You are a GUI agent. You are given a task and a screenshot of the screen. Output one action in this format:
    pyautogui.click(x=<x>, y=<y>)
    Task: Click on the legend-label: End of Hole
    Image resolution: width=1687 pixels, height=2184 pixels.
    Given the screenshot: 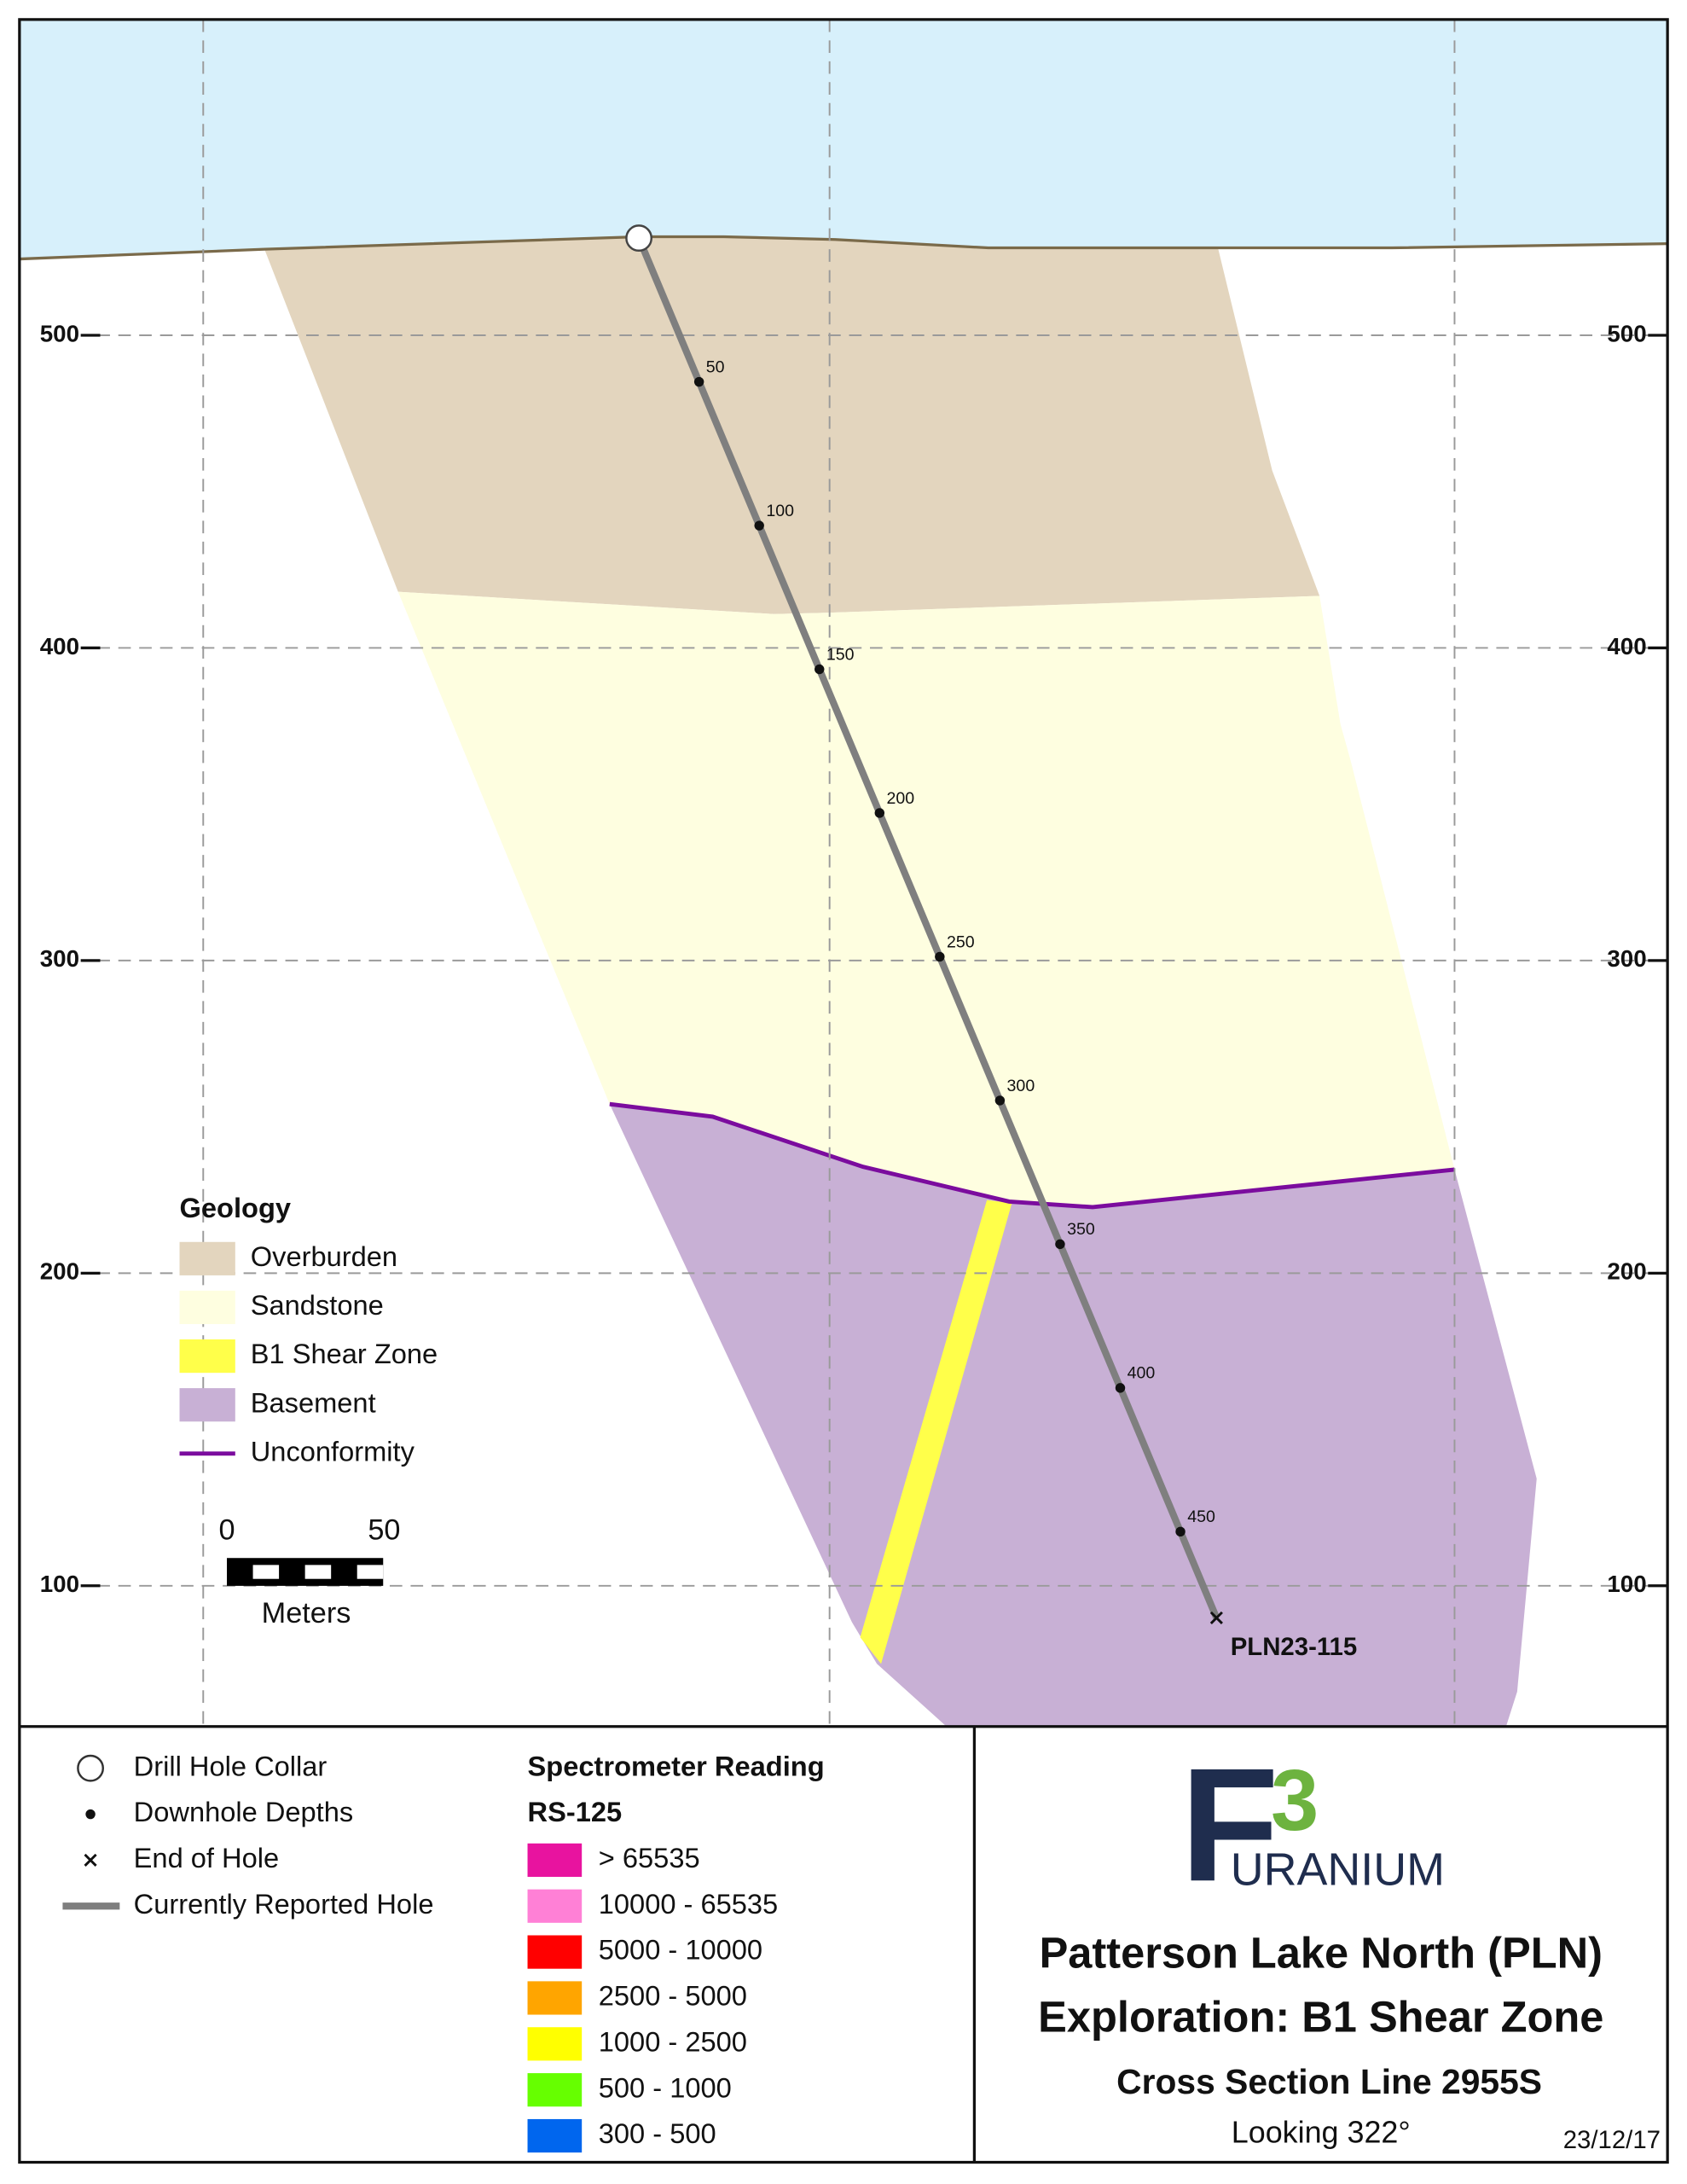 What is the action you would take?
    pyautogui.click(x=207, y=1857)
    